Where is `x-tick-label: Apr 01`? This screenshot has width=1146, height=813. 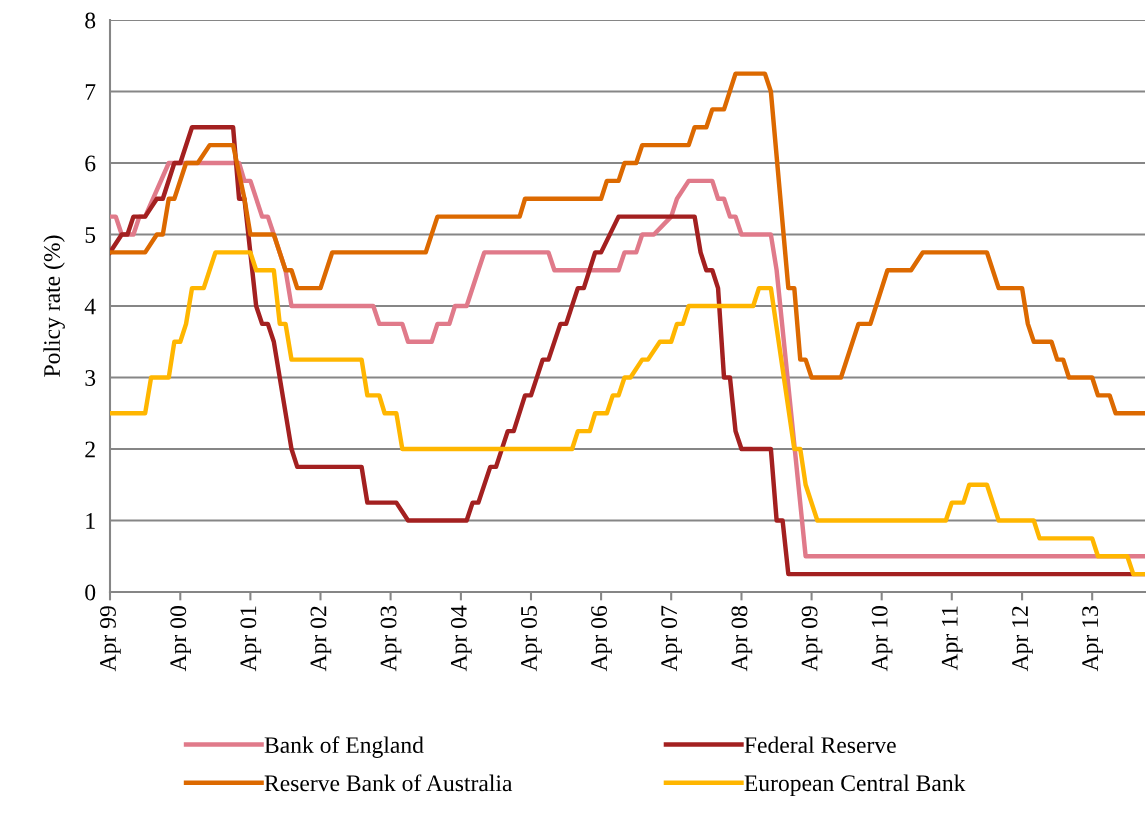 x-tick-label: Apr 01 is located at coordinates (251, 639).